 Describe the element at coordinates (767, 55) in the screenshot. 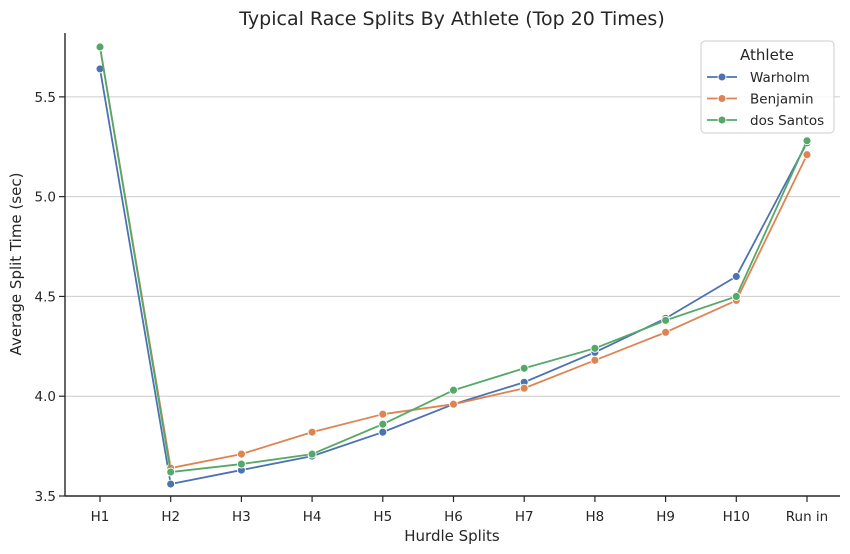

I see `legend-title: Athlete` at that location.